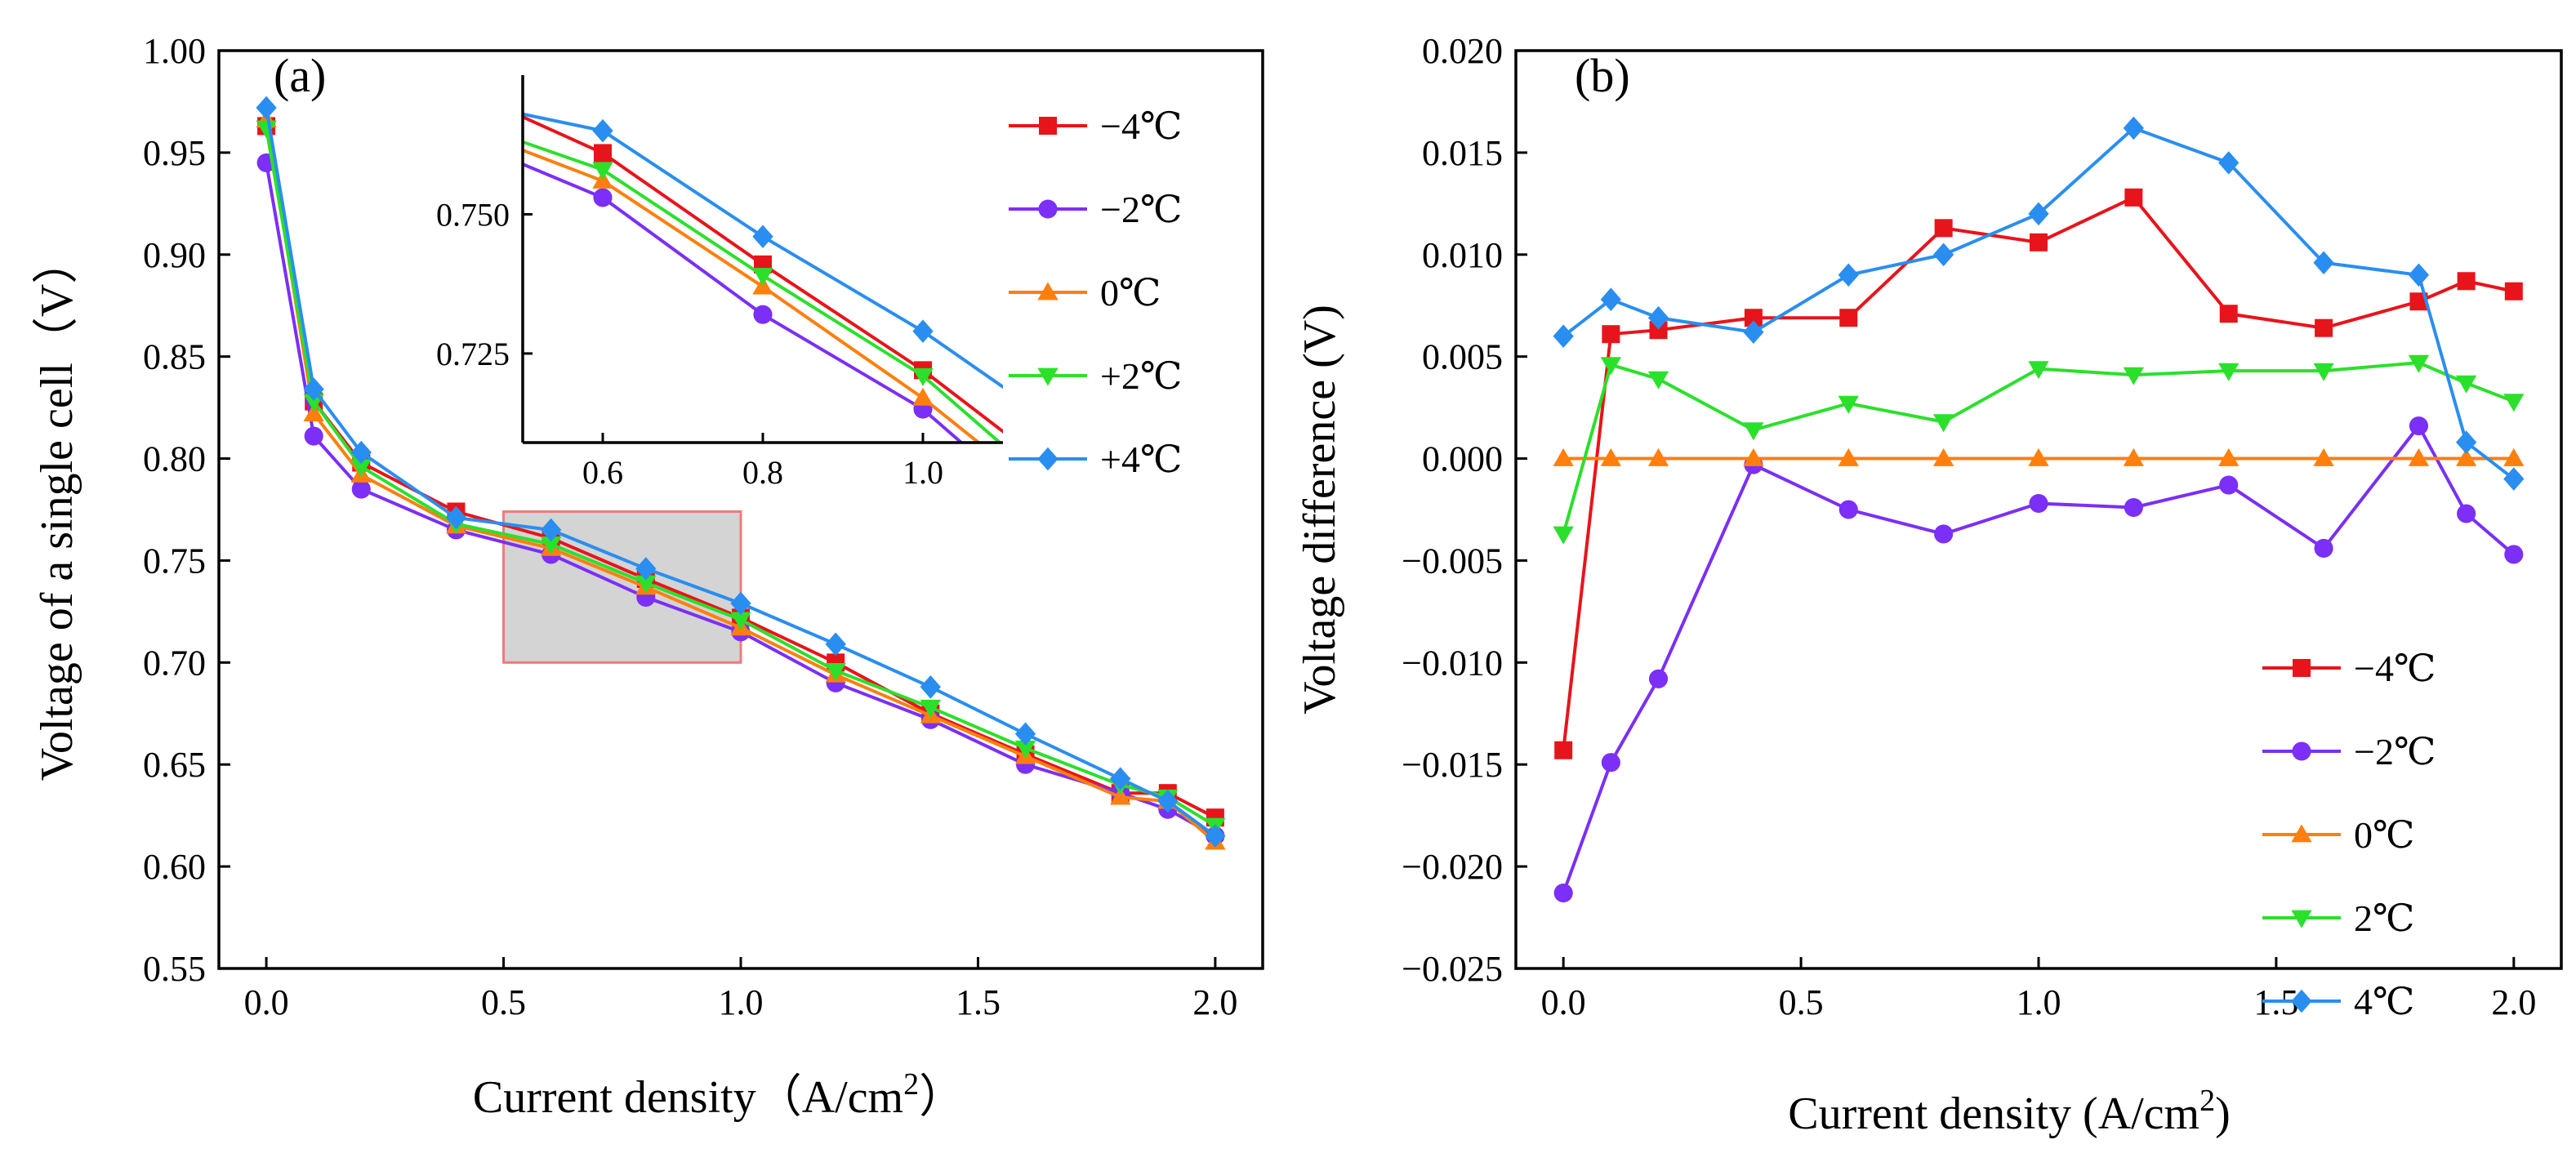 The image size is (2576, 1162). Describe the element at coordinates (174, 663) in the screenshot. I see `y-tick-label: 0.70` at that location.